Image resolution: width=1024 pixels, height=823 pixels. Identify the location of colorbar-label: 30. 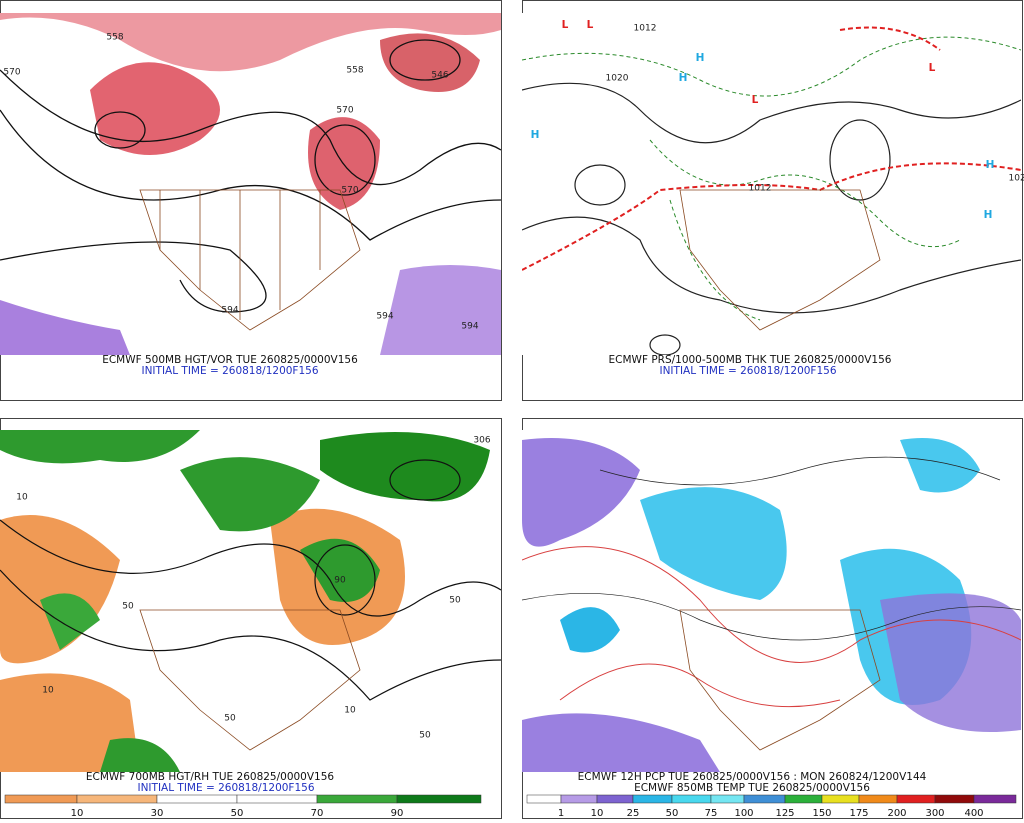
(157, 813).